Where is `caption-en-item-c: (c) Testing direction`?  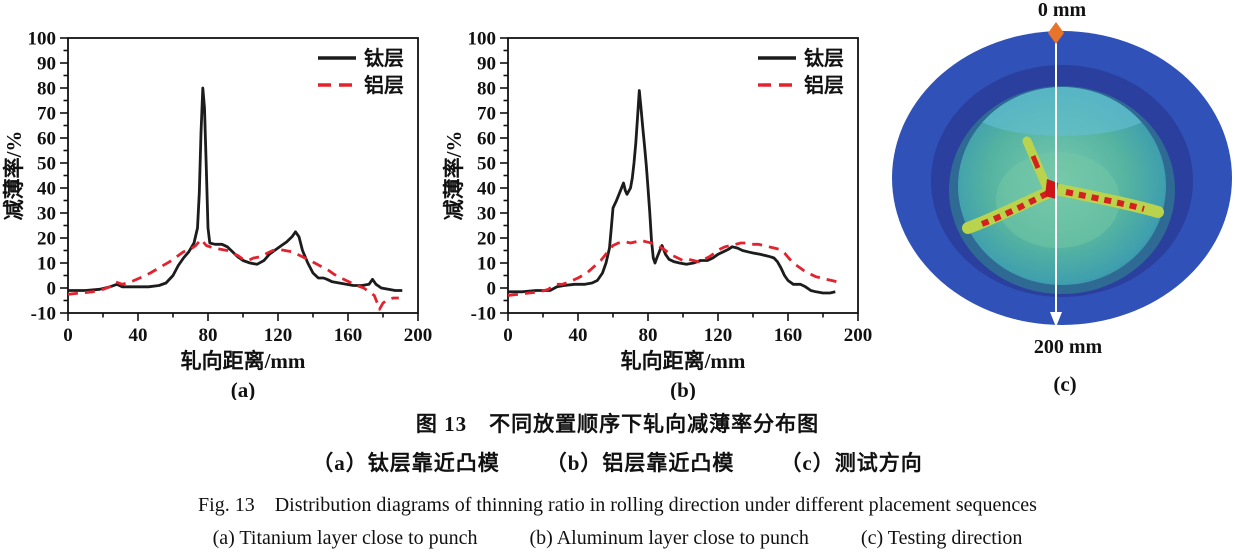 caption-en-item-c: (c) Testing direction is located at coordinates (941, 538).